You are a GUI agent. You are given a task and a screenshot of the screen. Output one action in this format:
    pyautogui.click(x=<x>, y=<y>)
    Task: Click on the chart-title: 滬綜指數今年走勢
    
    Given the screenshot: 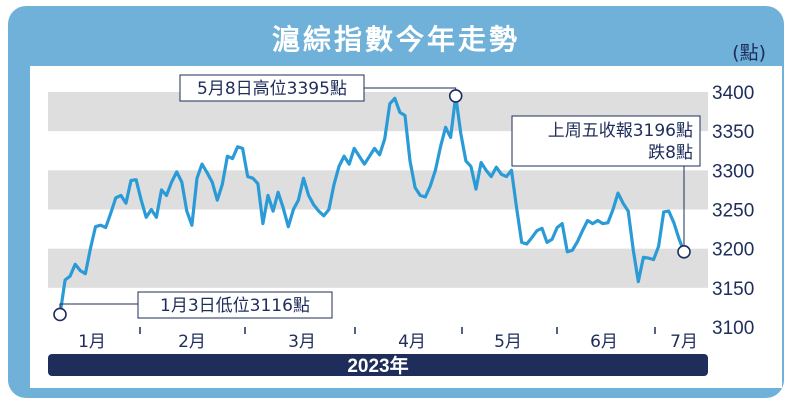 What is the action you would take?
    pyautogui.click(x=395, y=39)
    